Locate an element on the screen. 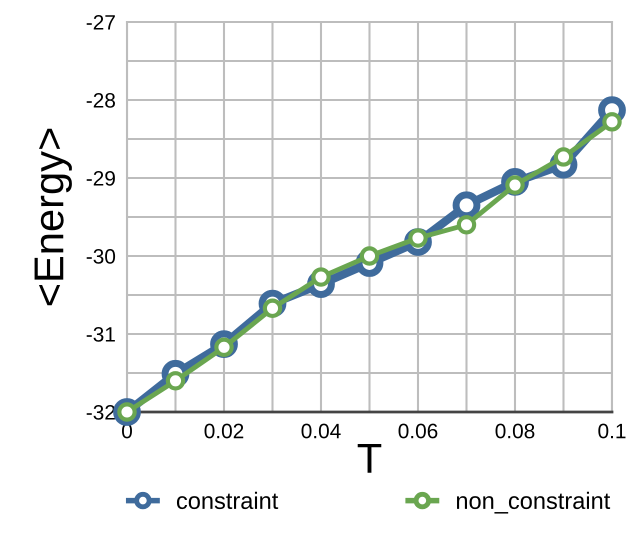  x-tick-label: 0.04 is located at coordinates (321, 431).